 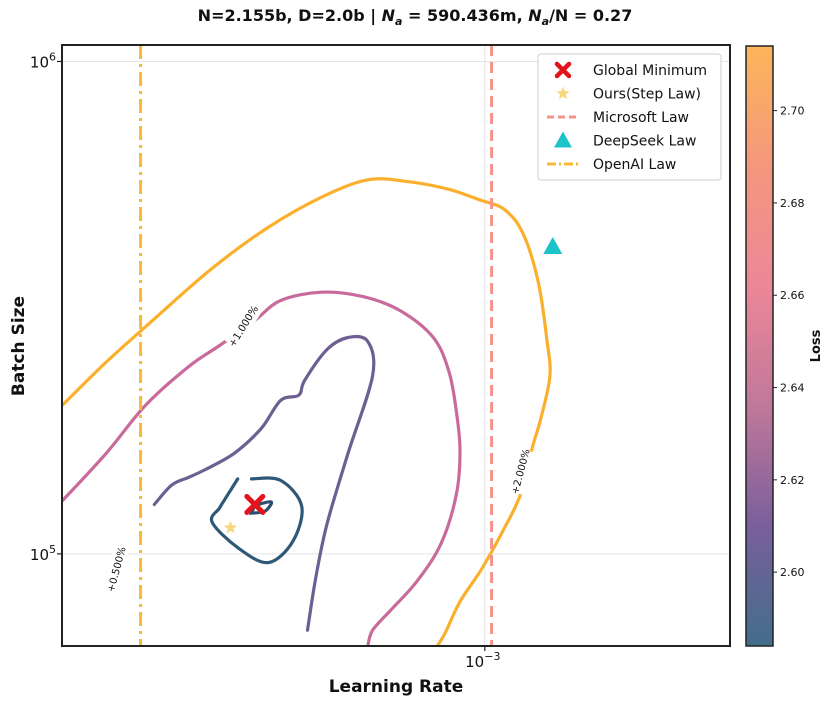 What do you see at coordinates (641, 118) in the screenshot?
I see `legend-label-microsoft-law: Microsoft Law` at bounding box center [641, 118].